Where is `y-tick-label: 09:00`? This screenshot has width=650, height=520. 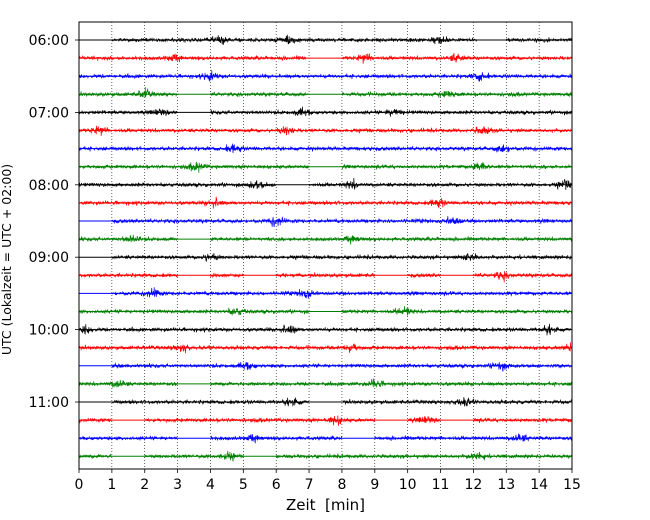 y-tick-label: 09:00 is located at coordinates (49, 258).